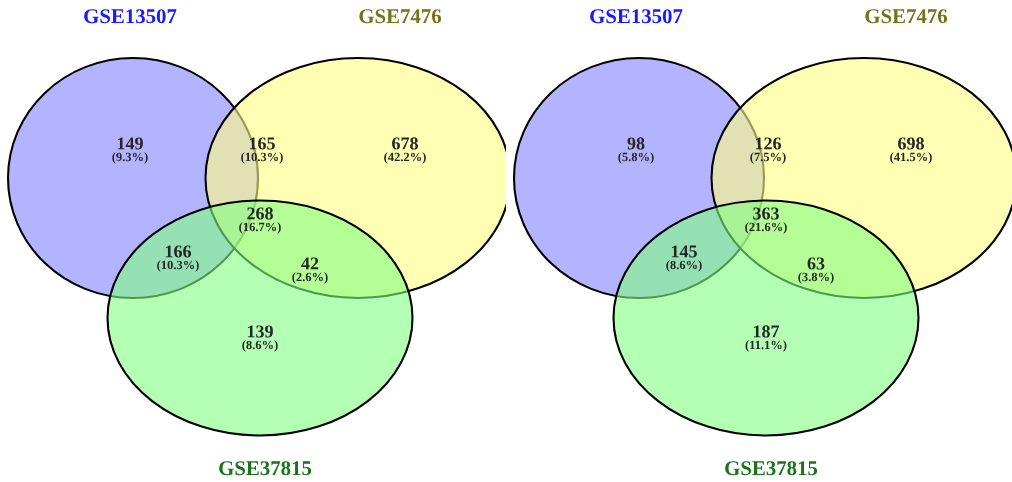 This screenshot has height=482, width=1012. Describe the element at coordinates (636, 158) in the screenshot. I see `text: (5.8%)` at that location.